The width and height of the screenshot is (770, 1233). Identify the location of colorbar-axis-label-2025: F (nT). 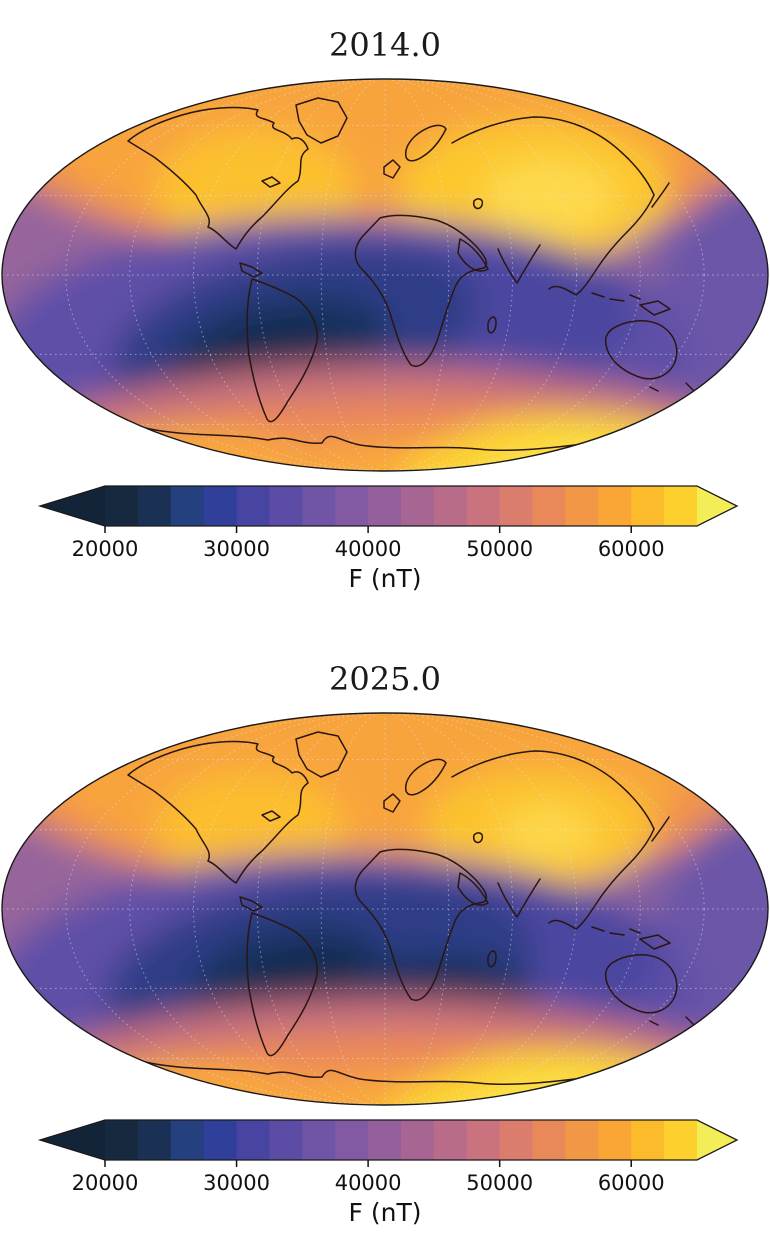
(385, 1212).